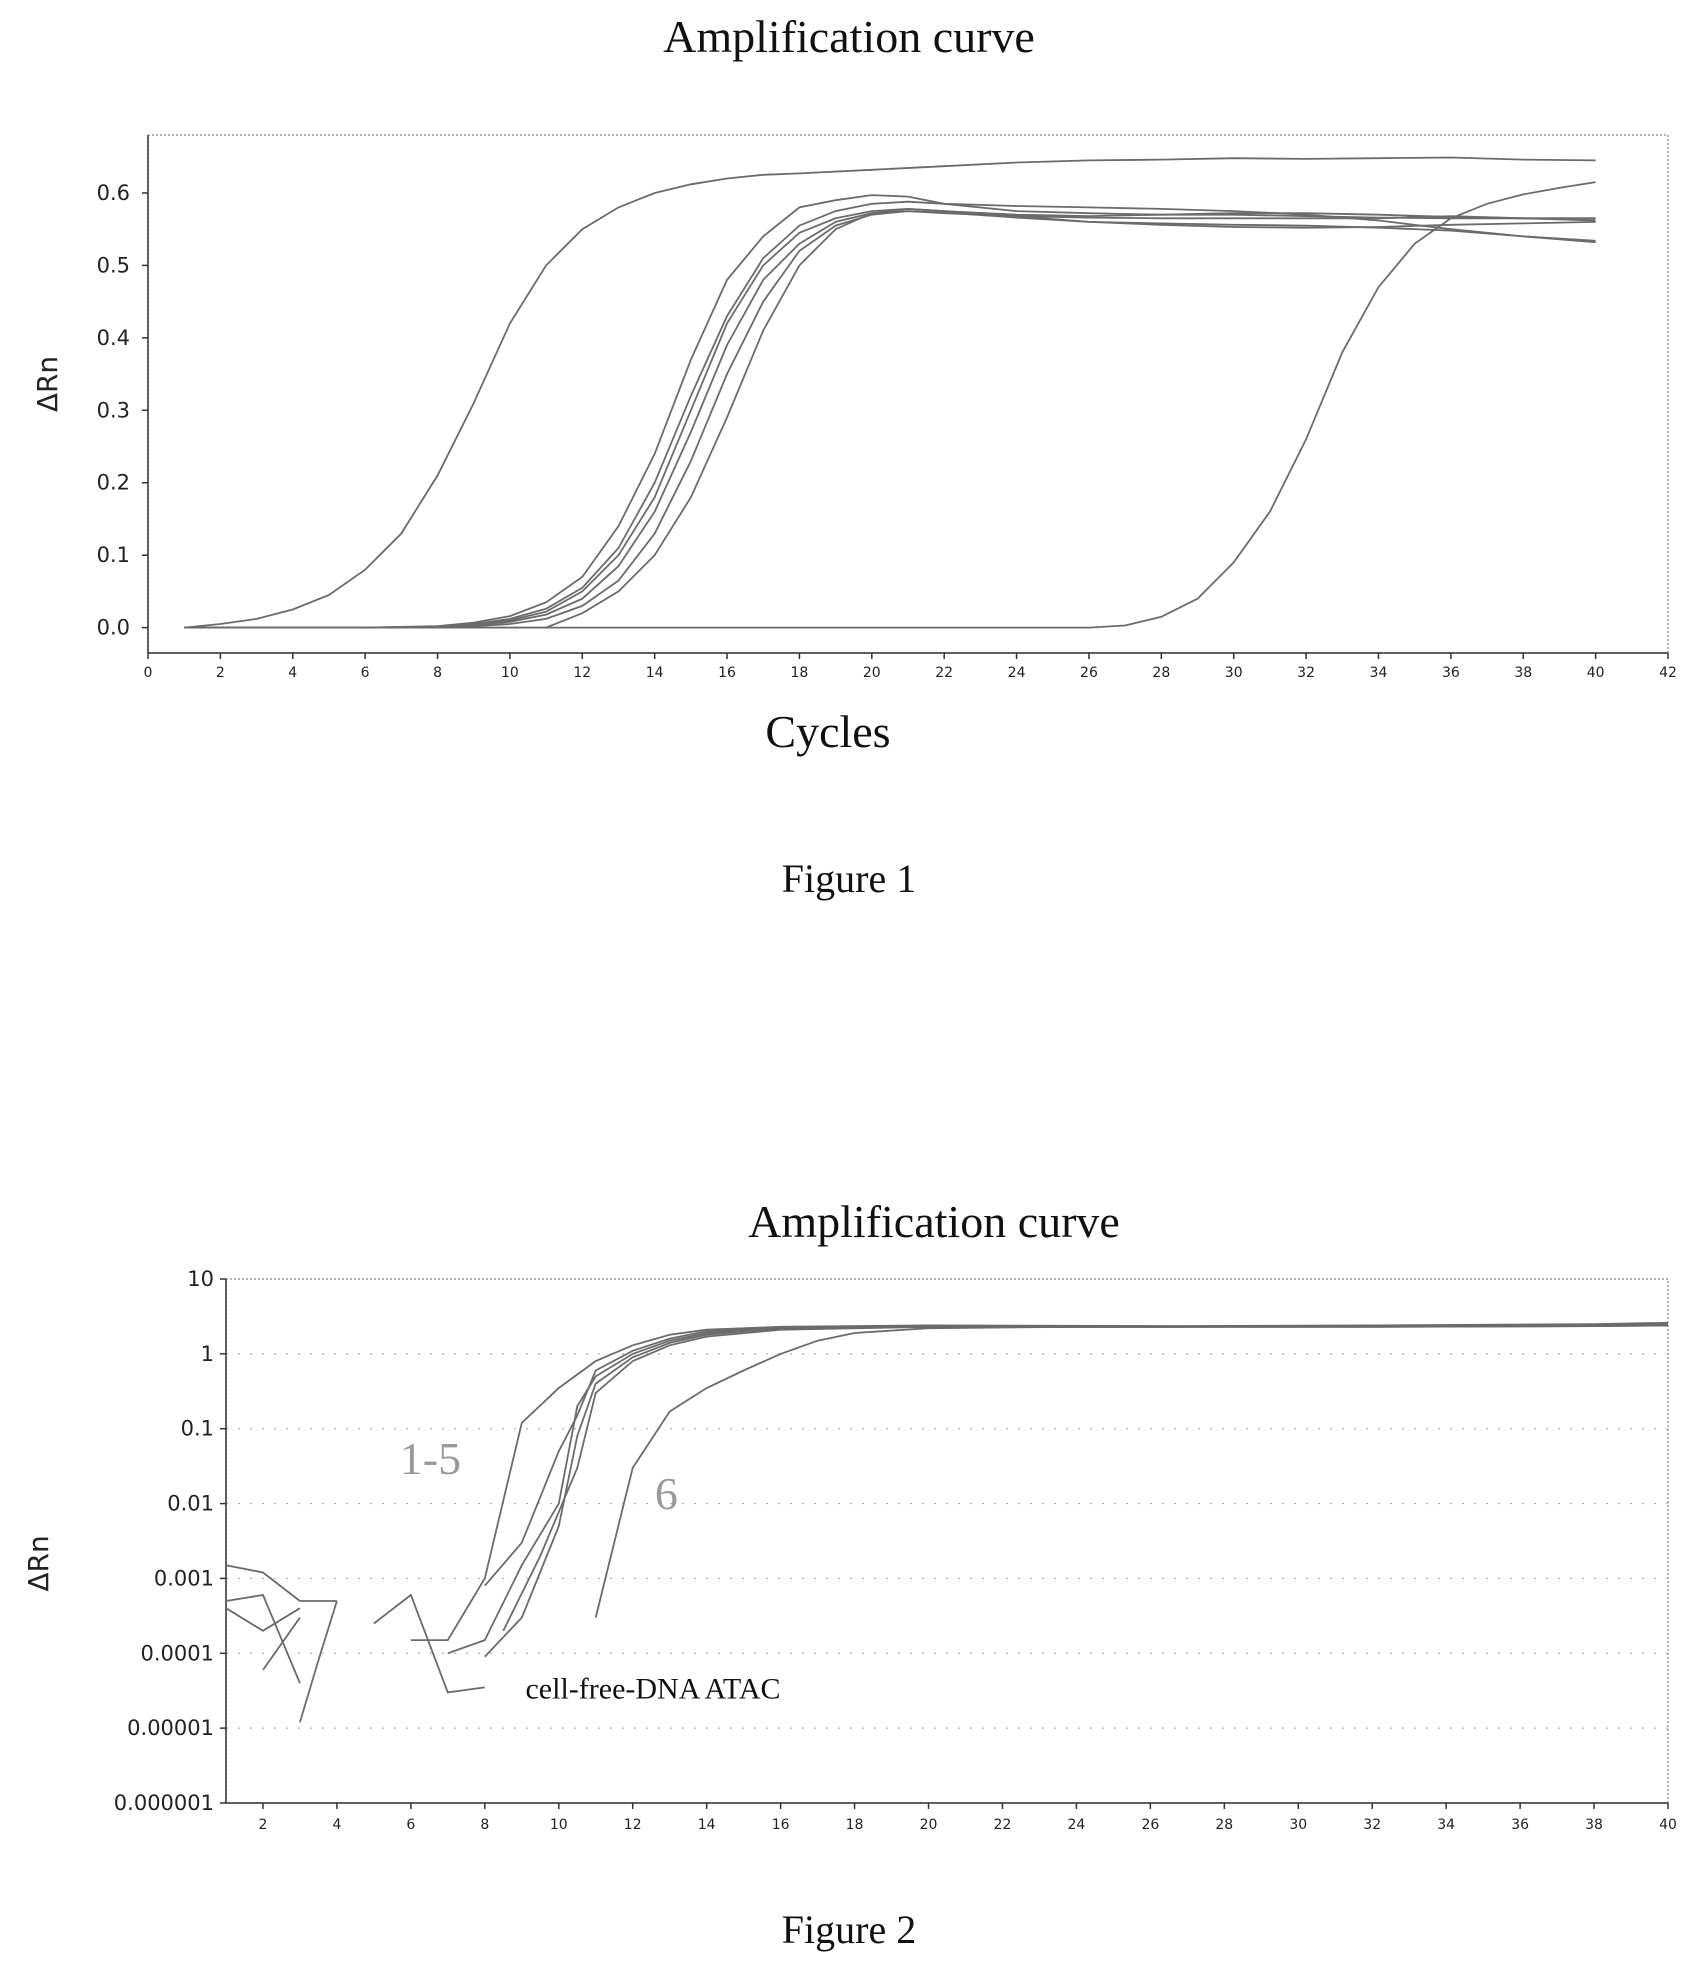 The image size is (1698, 1965). Describe the element at coordinates (113, 628) in the screenshot. I see `y-tick-label: 0.0` at that location.